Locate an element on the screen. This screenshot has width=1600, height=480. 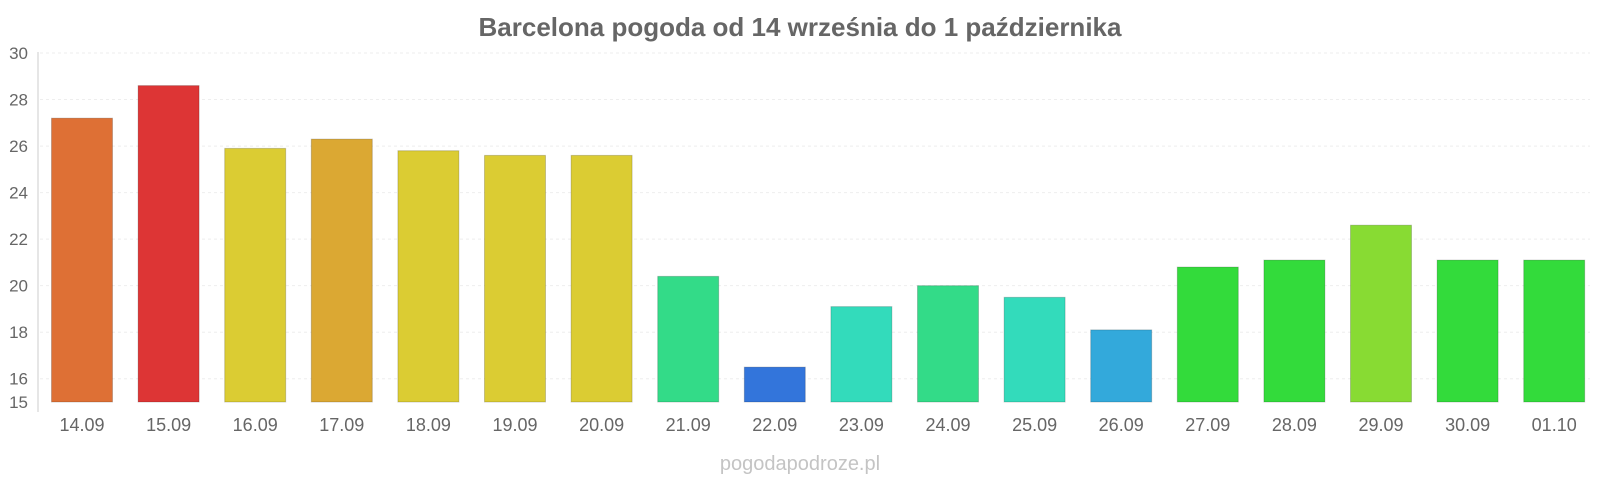
bar-22.09: 22.09: 16.5 is located at coordinates (774, 384).